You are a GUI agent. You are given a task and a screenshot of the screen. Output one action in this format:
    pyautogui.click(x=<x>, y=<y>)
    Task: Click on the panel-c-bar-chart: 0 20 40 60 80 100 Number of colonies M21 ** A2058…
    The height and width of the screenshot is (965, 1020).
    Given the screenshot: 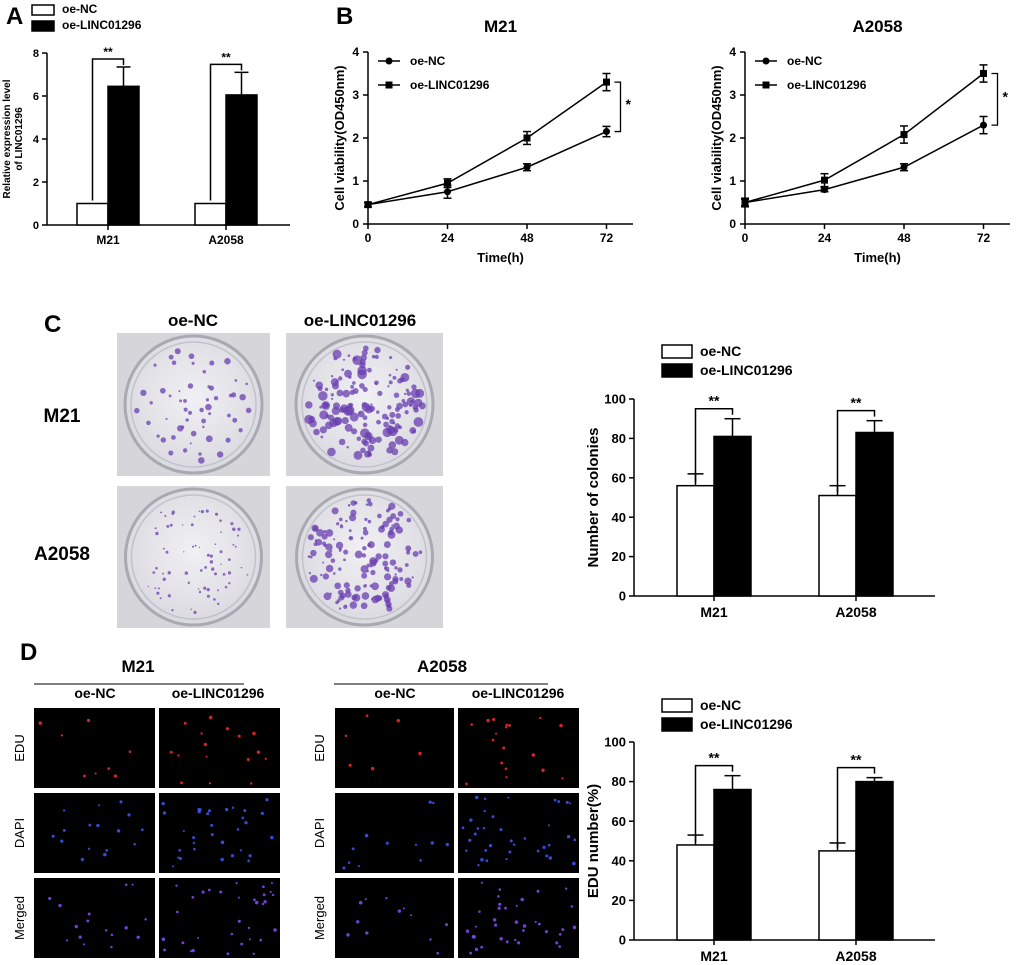 What is the action you would take?
    pyautogui.click(x=760, y=481)
    